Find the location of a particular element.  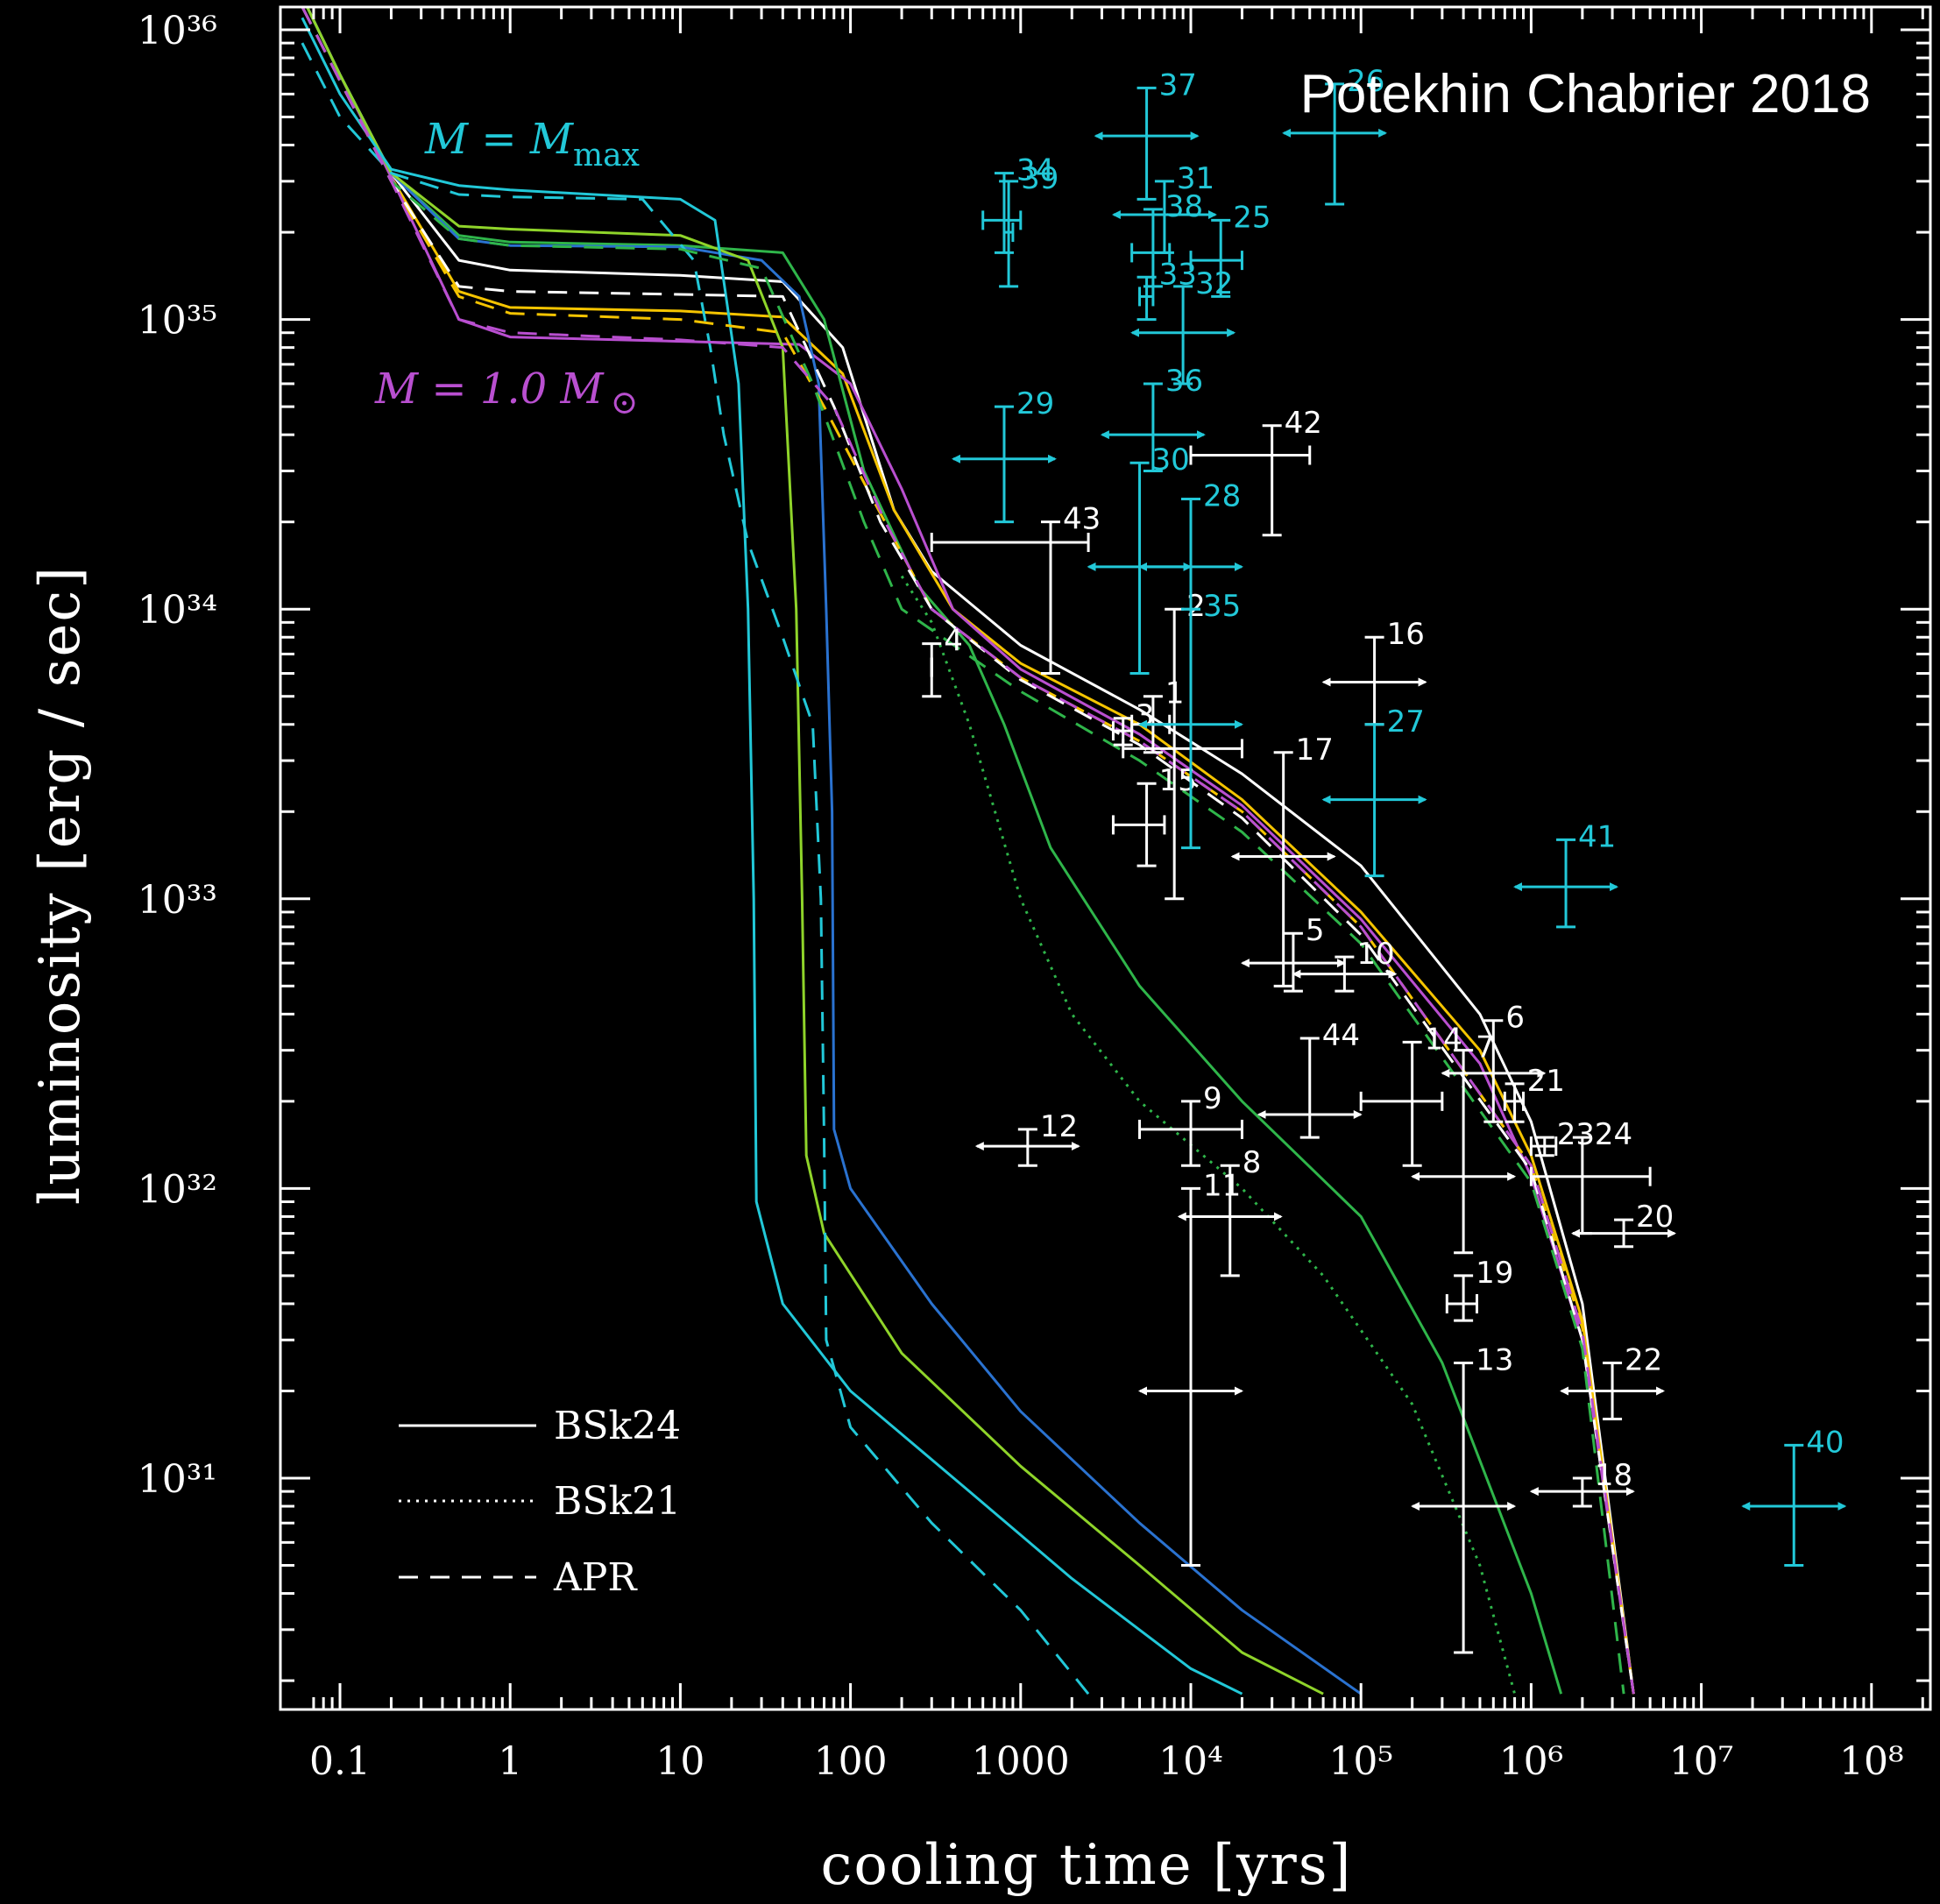

source-label: 17 is located at coordinates (1315, 750).